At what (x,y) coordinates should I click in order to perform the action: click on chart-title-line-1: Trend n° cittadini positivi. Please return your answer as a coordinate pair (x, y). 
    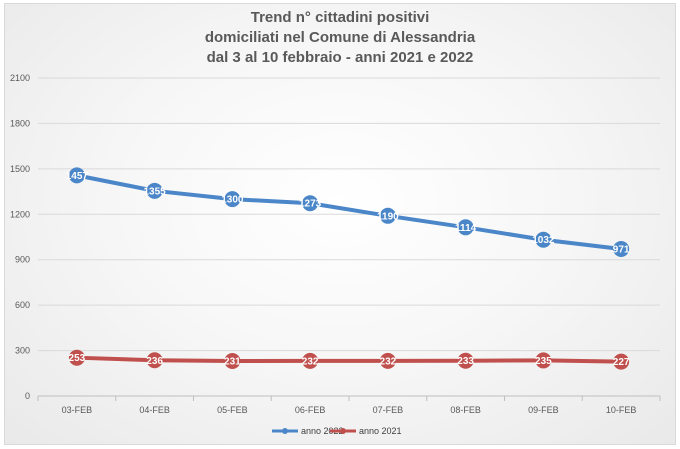
    Looking at the image, I should click on (340, 17).